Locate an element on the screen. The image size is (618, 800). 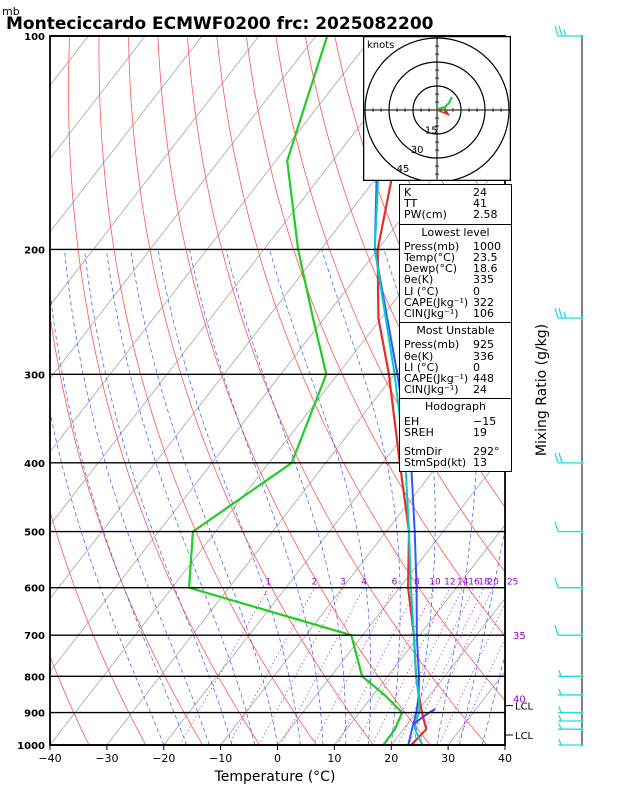
hodograph-unit-label: knots is located at coordinates (380, 45).